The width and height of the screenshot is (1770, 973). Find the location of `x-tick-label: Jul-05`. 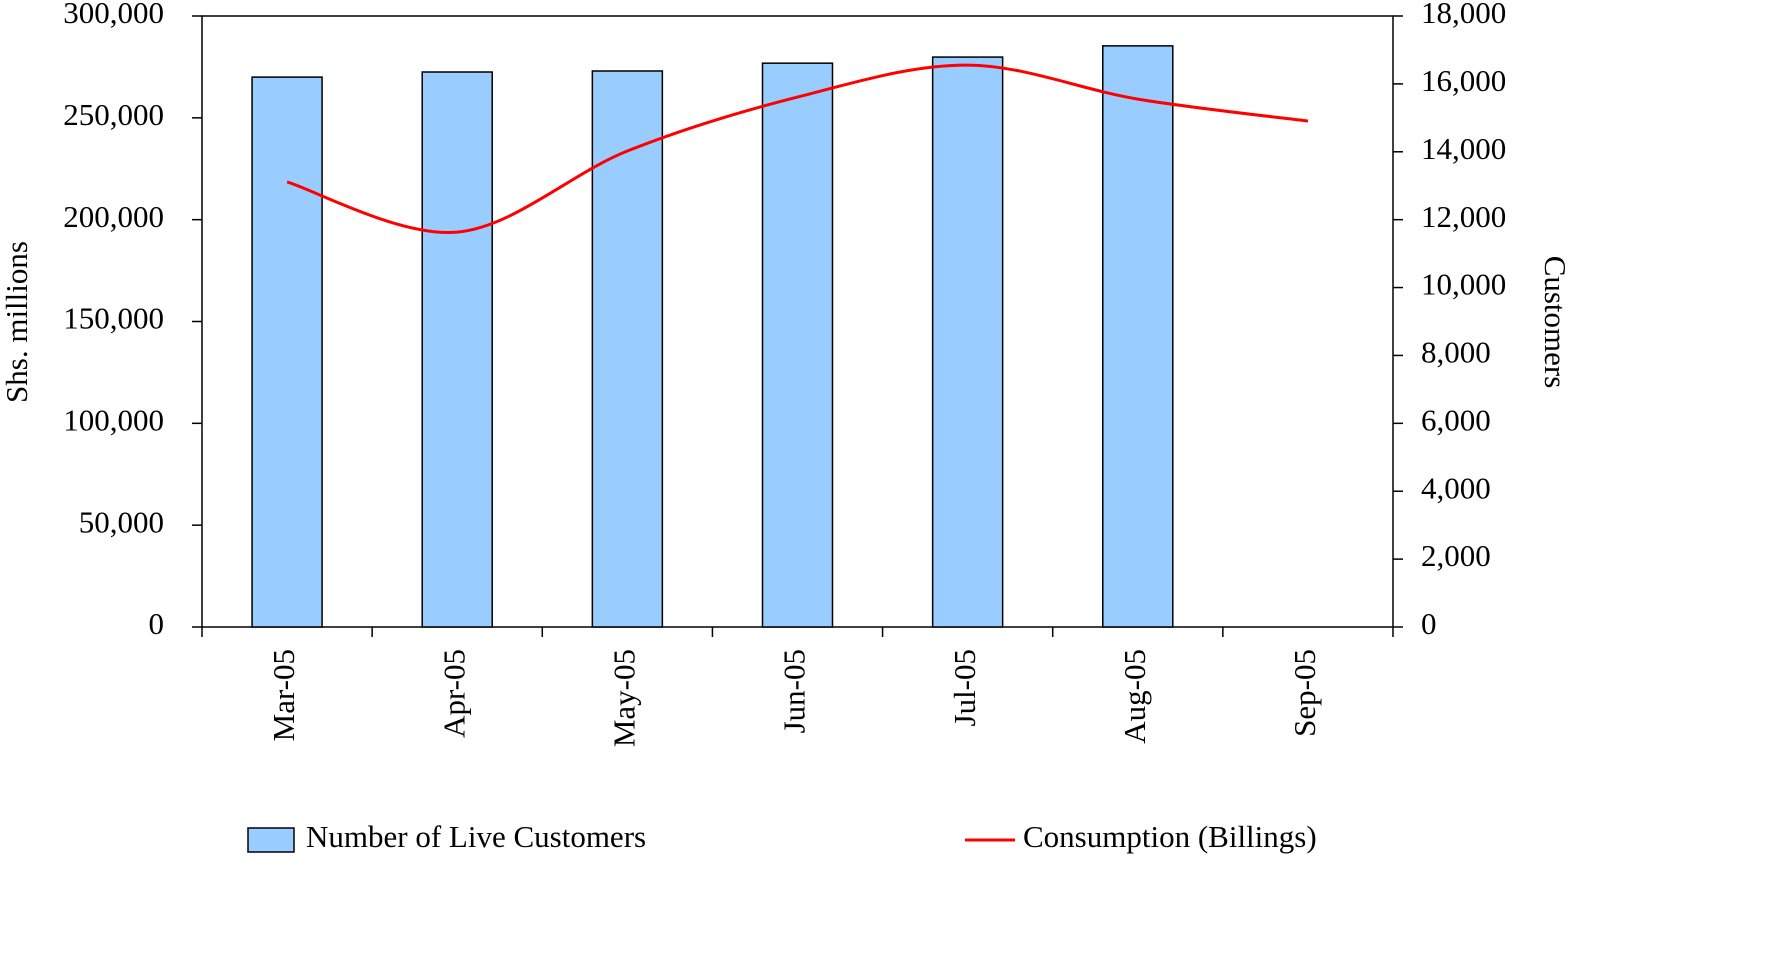

x-tick-label: Jul-05 is located at coordinates (964, 688).